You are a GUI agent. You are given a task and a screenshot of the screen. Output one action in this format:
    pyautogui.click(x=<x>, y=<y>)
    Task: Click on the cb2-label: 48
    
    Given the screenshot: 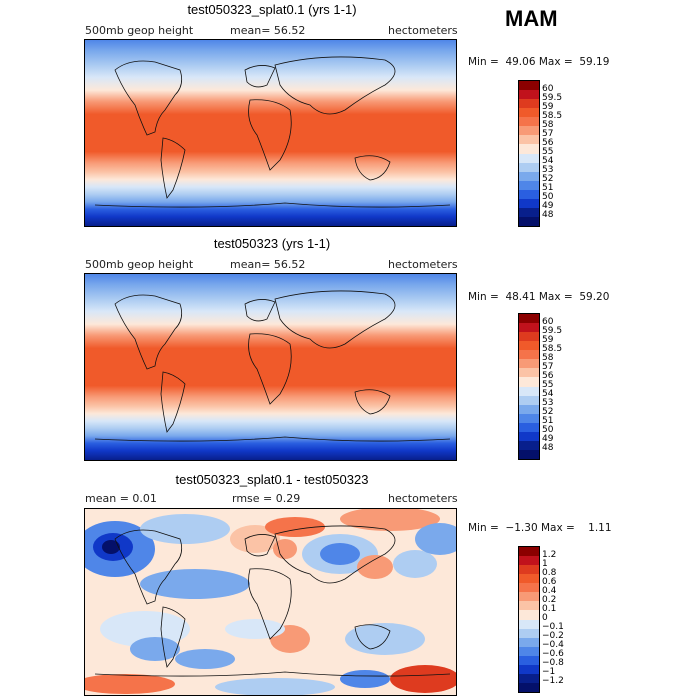 What is the action you would take?
    pyautogui.click(x=548, y=448)
    